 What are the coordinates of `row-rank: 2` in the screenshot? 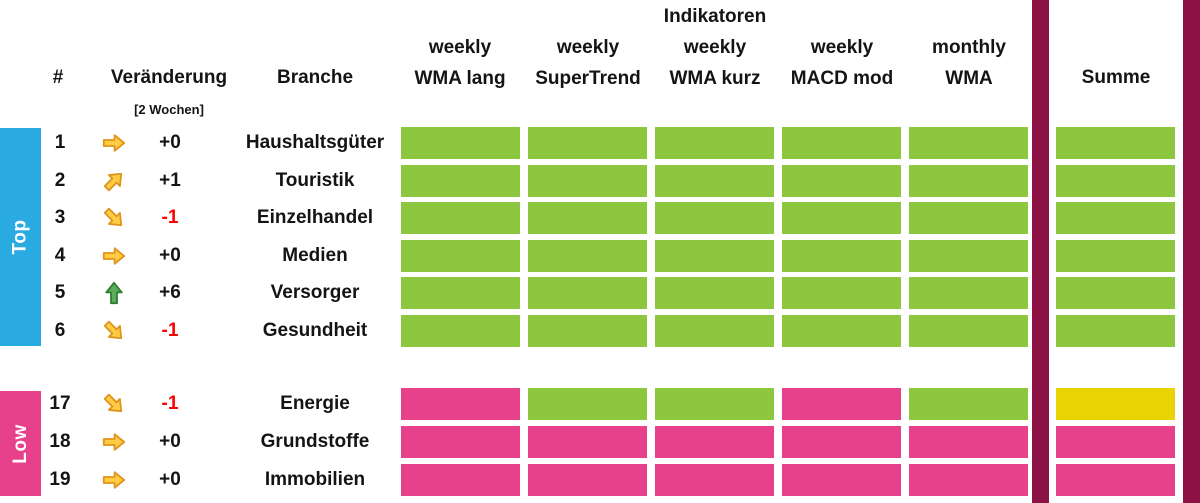 It's located at (60, 180).